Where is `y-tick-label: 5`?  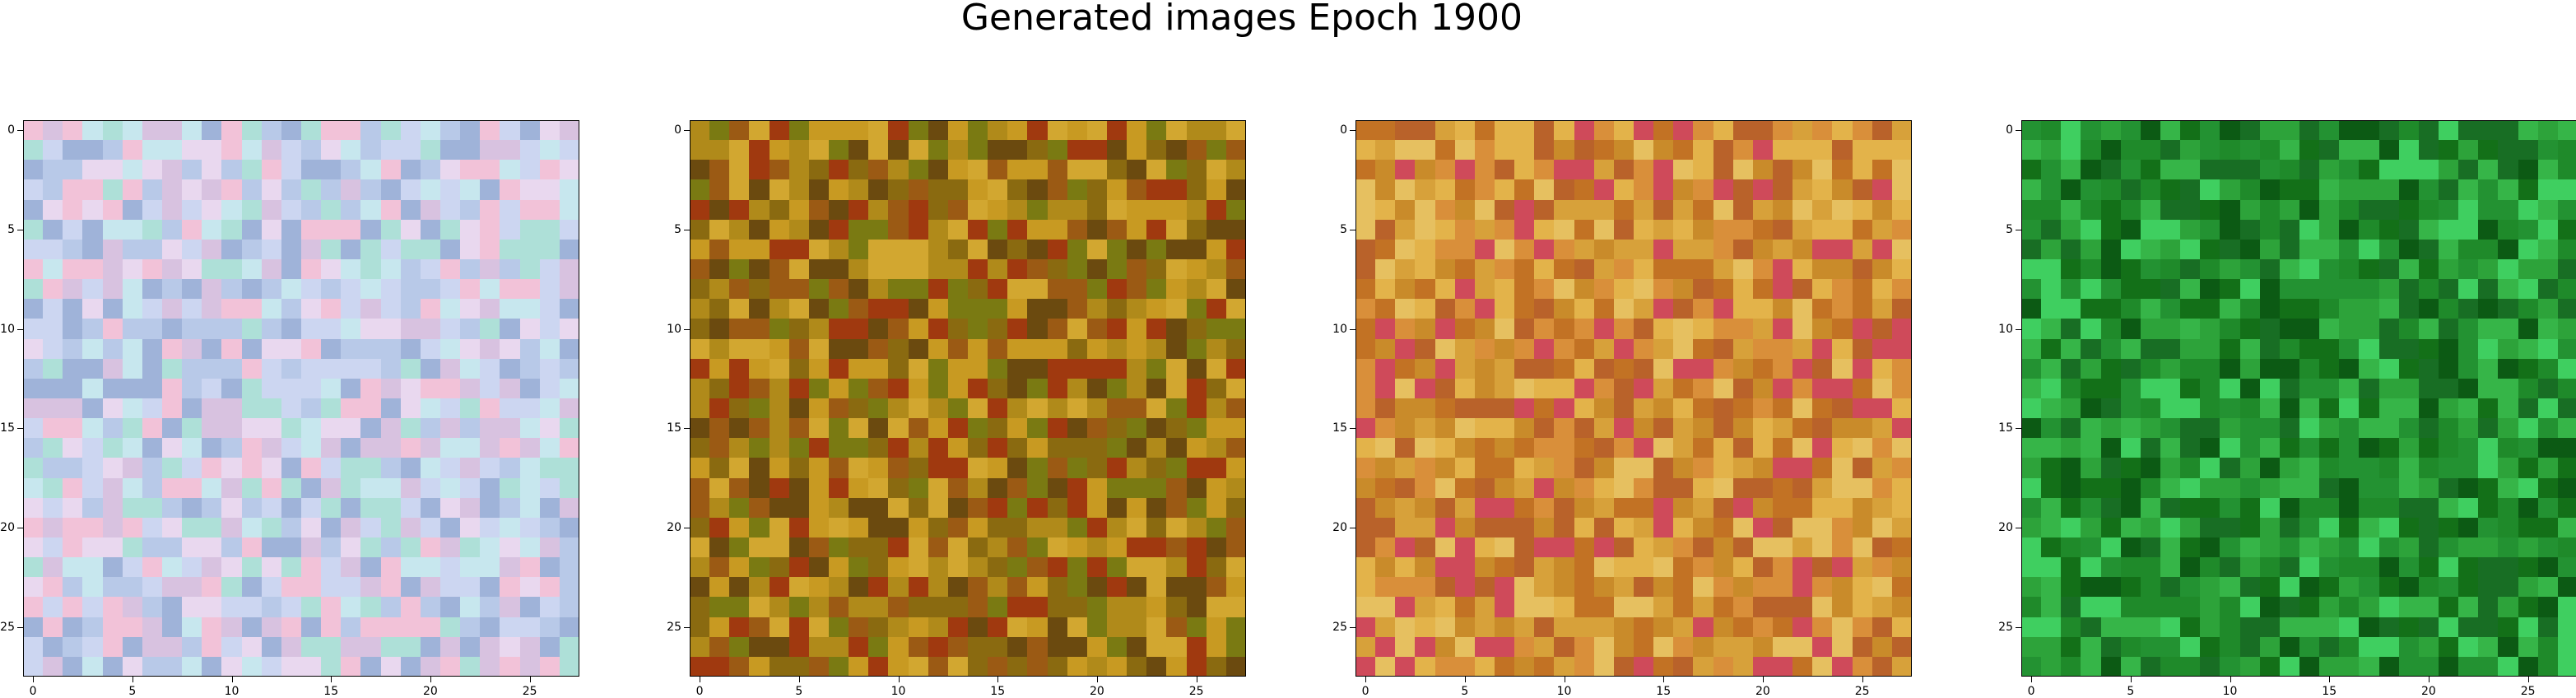
y-tick-label: 5 is located at coordinates (2009, 229).